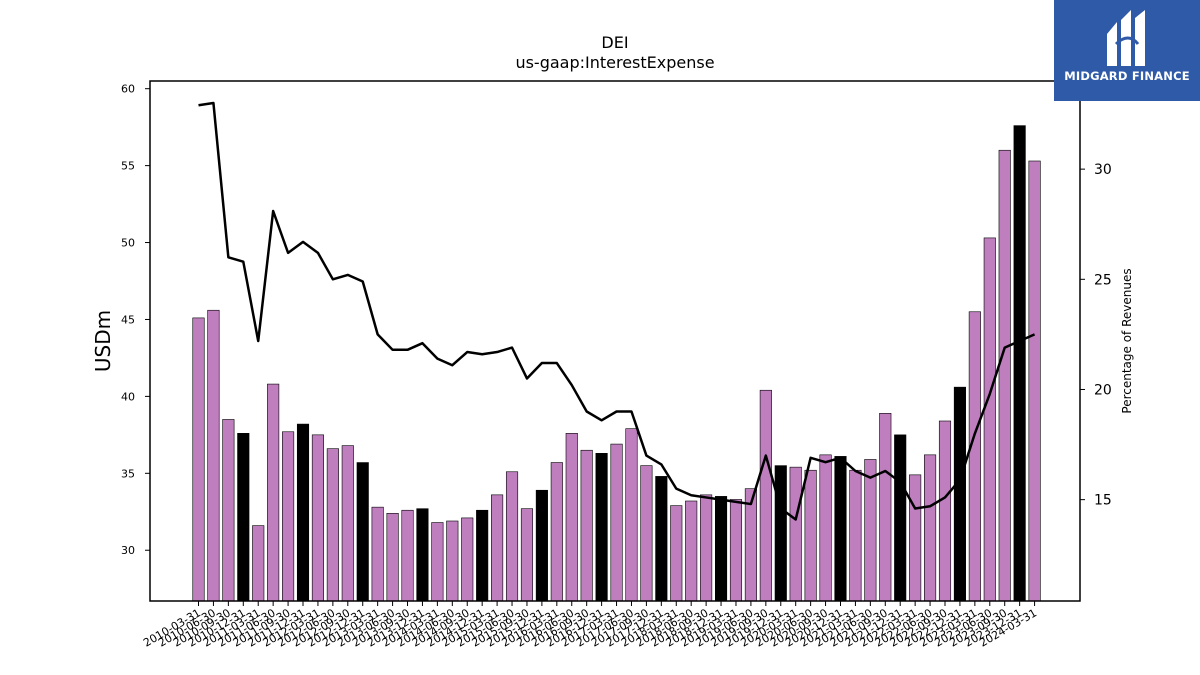 This screenshot has height=675, width=1200. I want to click on y-axis-right: 15 20 25 30, so click(1096, 335).